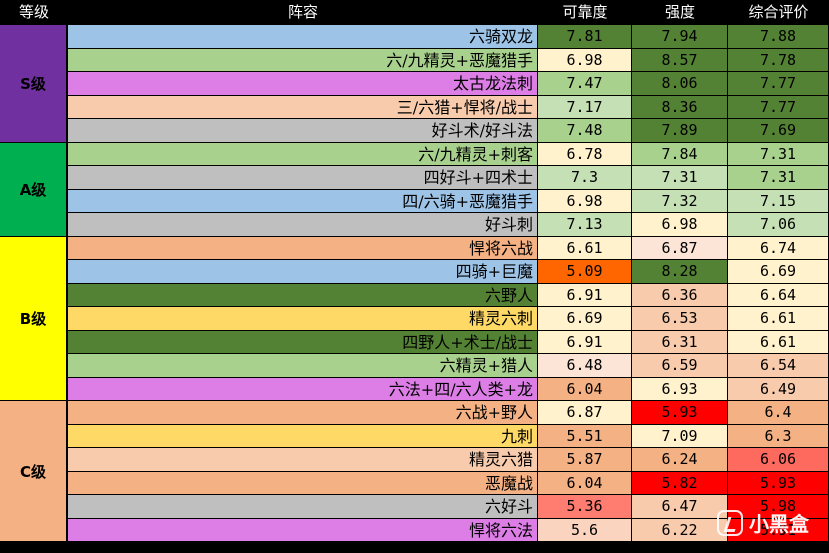  What do you see at coordinates (34, 471) in the screenshot?
I see `grade-cell: C级` at bounding box center [34, 471].